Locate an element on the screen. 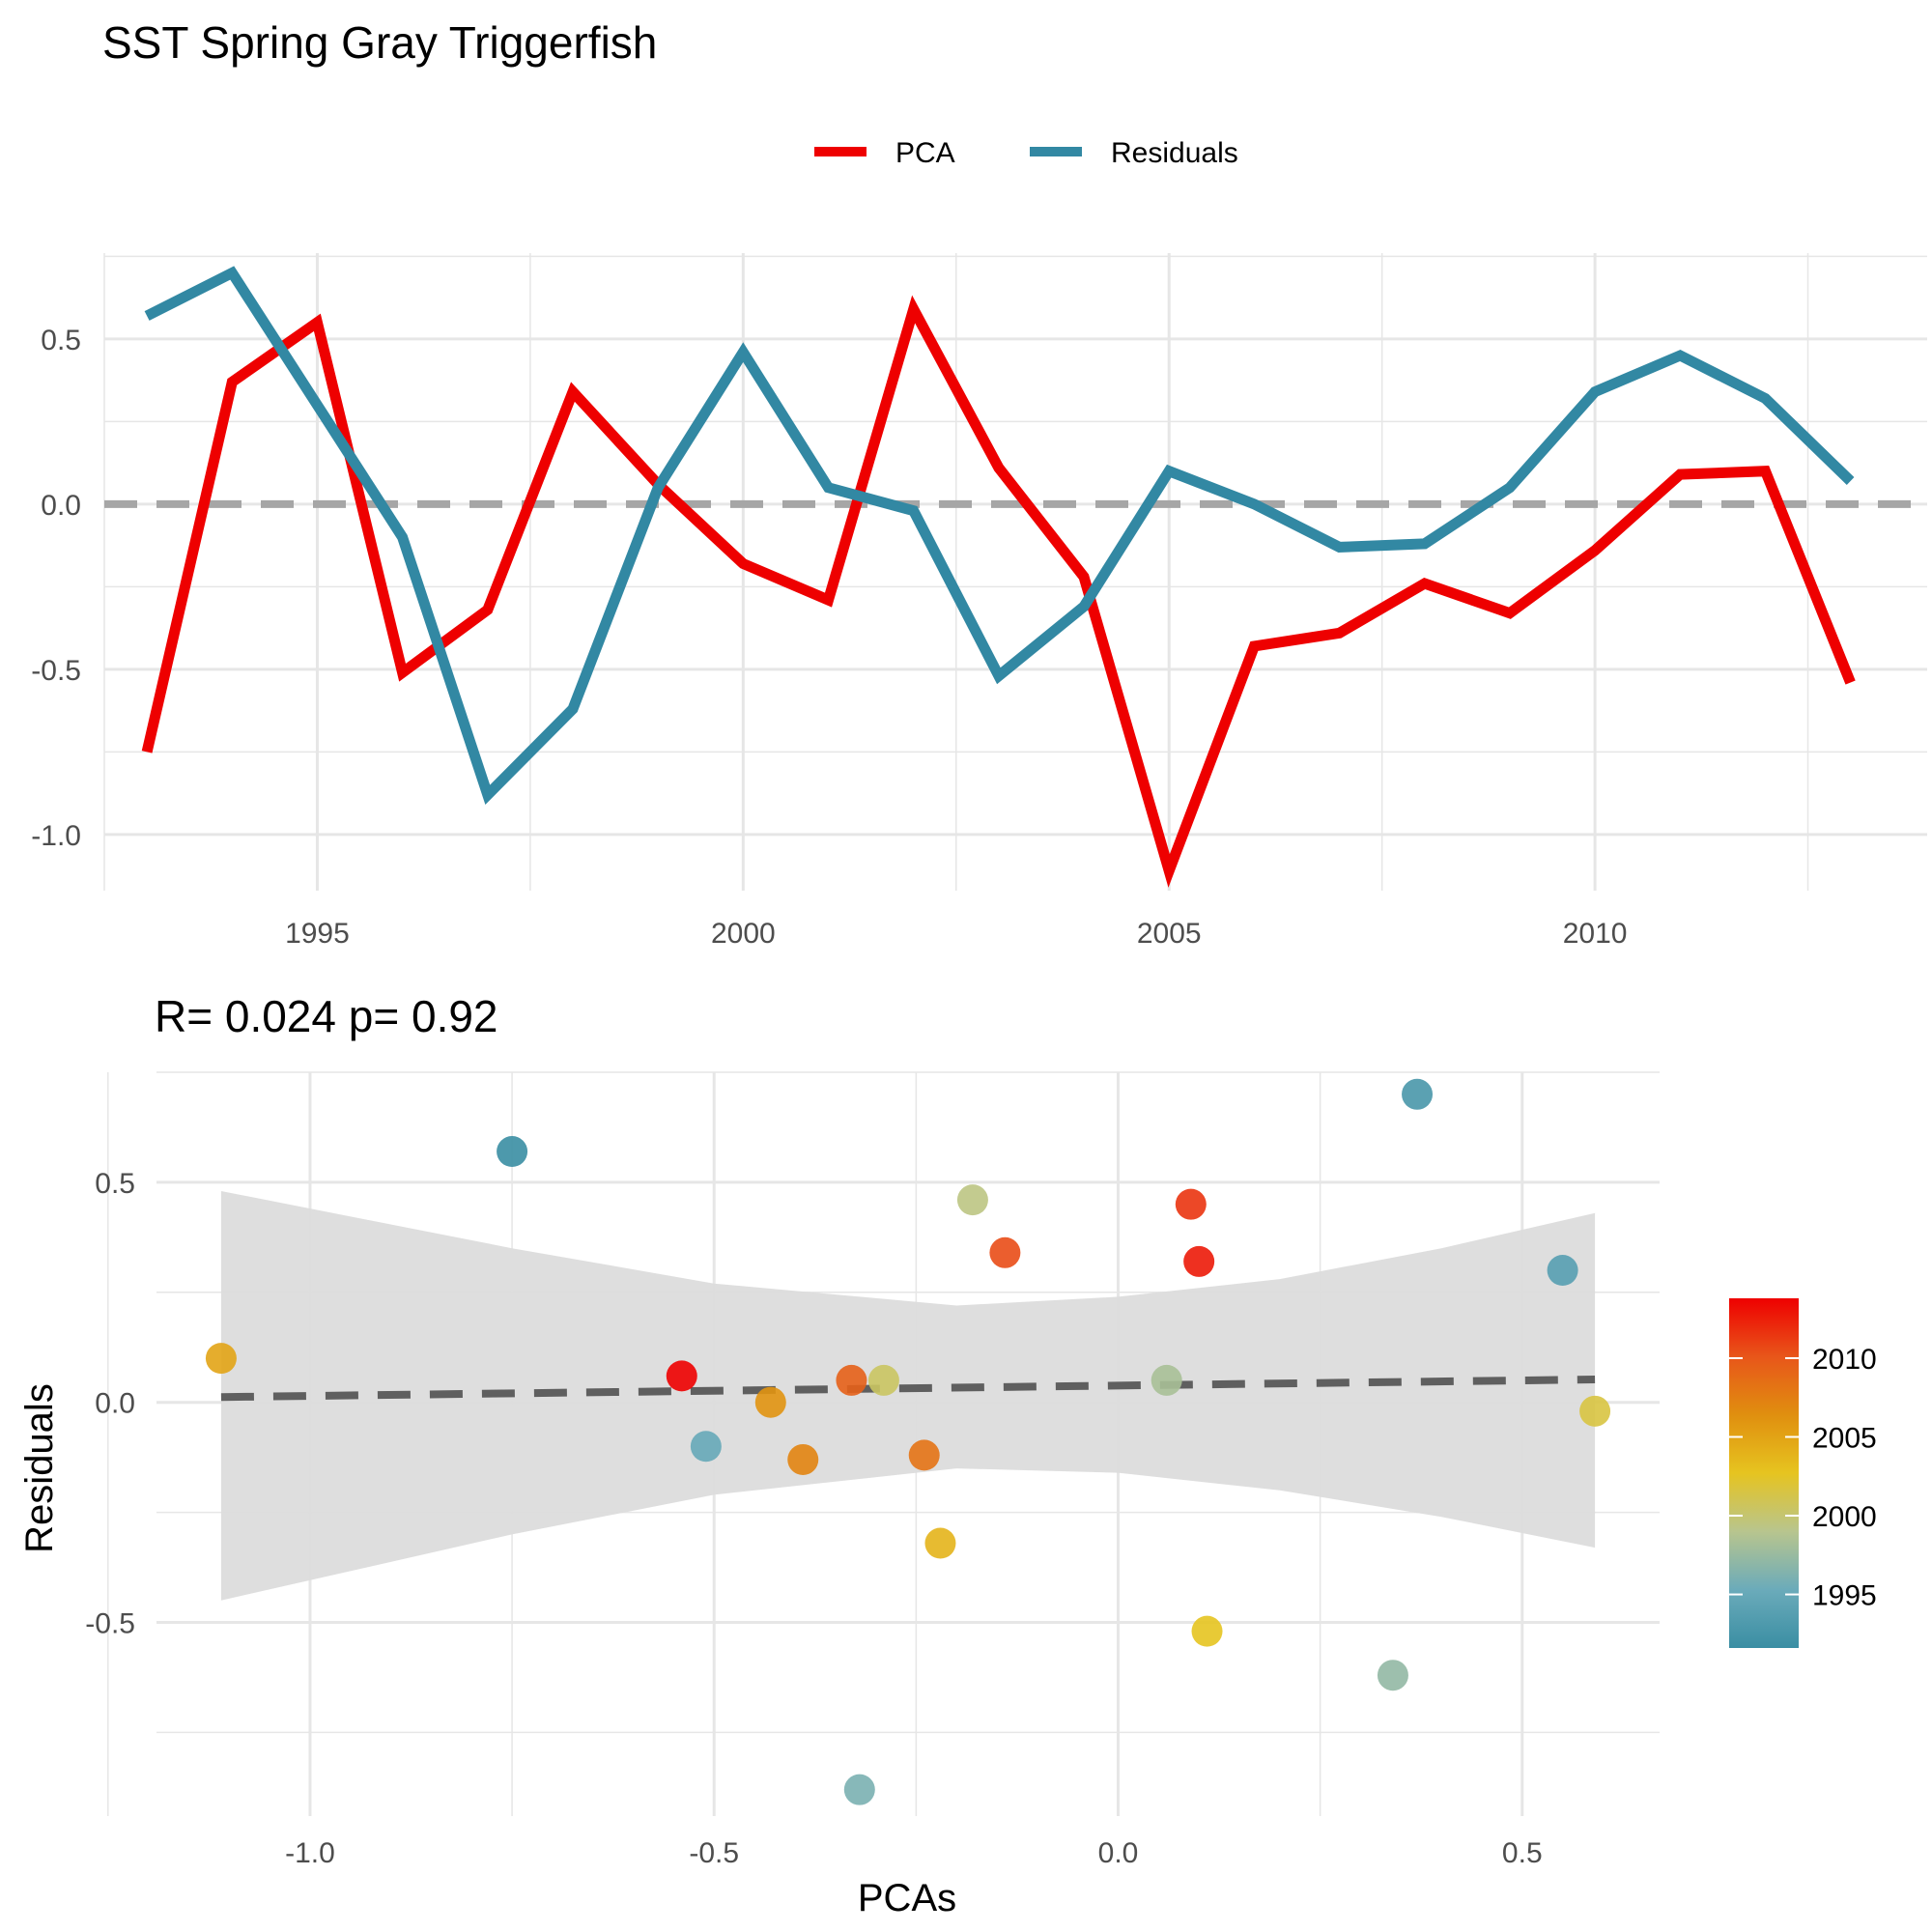 This screenshot has width=1932, height=1932. x-tick-label: -1.0 is located at coordinates (310, 1853).